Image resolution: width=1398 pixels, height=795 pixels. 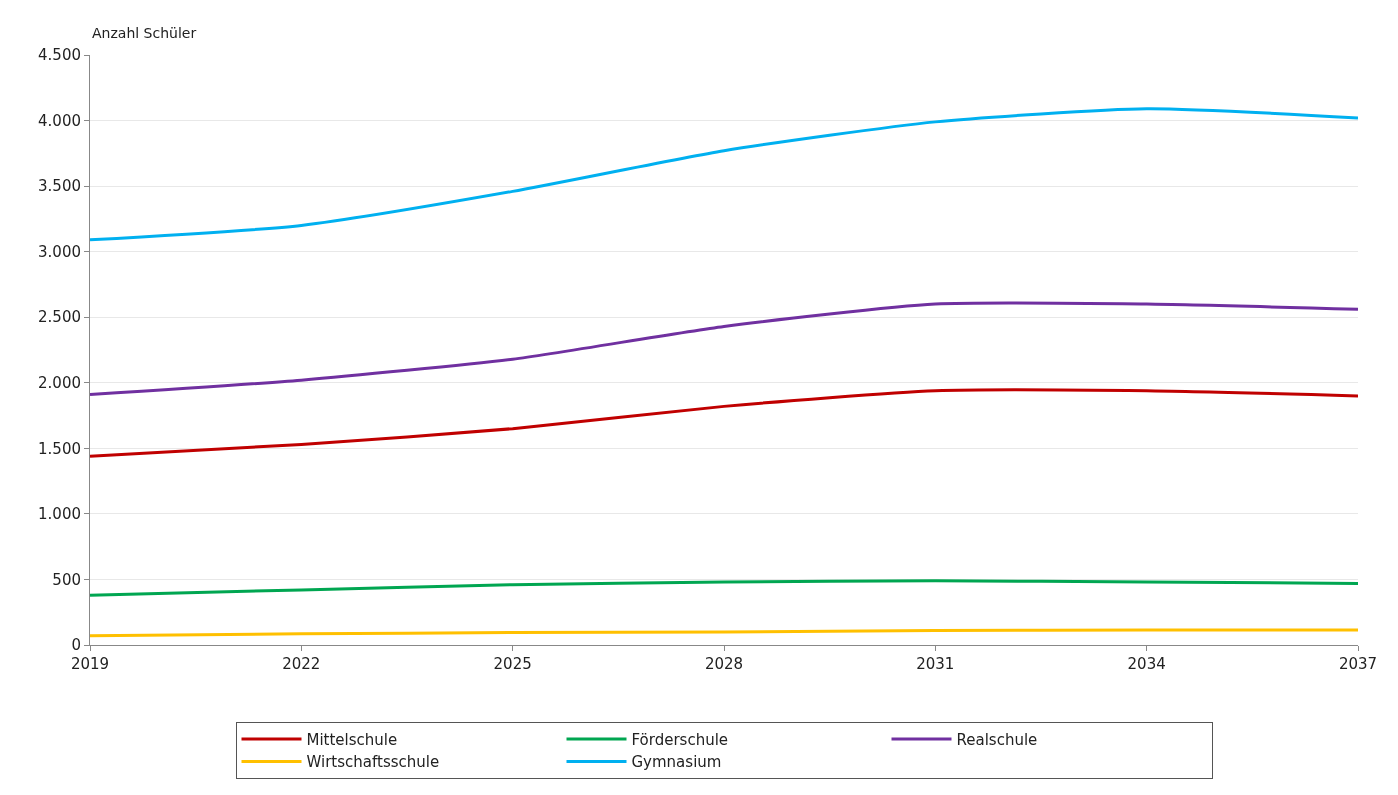 I want to click on x-tick-label: 2028, so click(x=724, y=664).